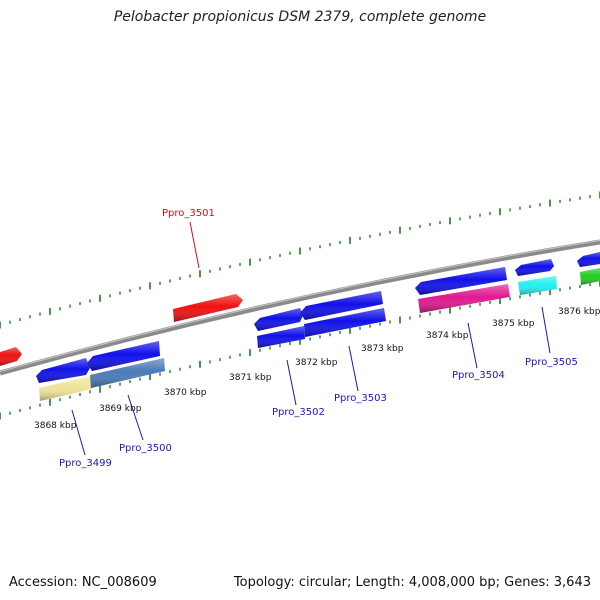 This screenshot has height=600, width=600. Describe the element at coordinates (590, 276) in the screenshot. I see `gene-green-right-edge` at that location.